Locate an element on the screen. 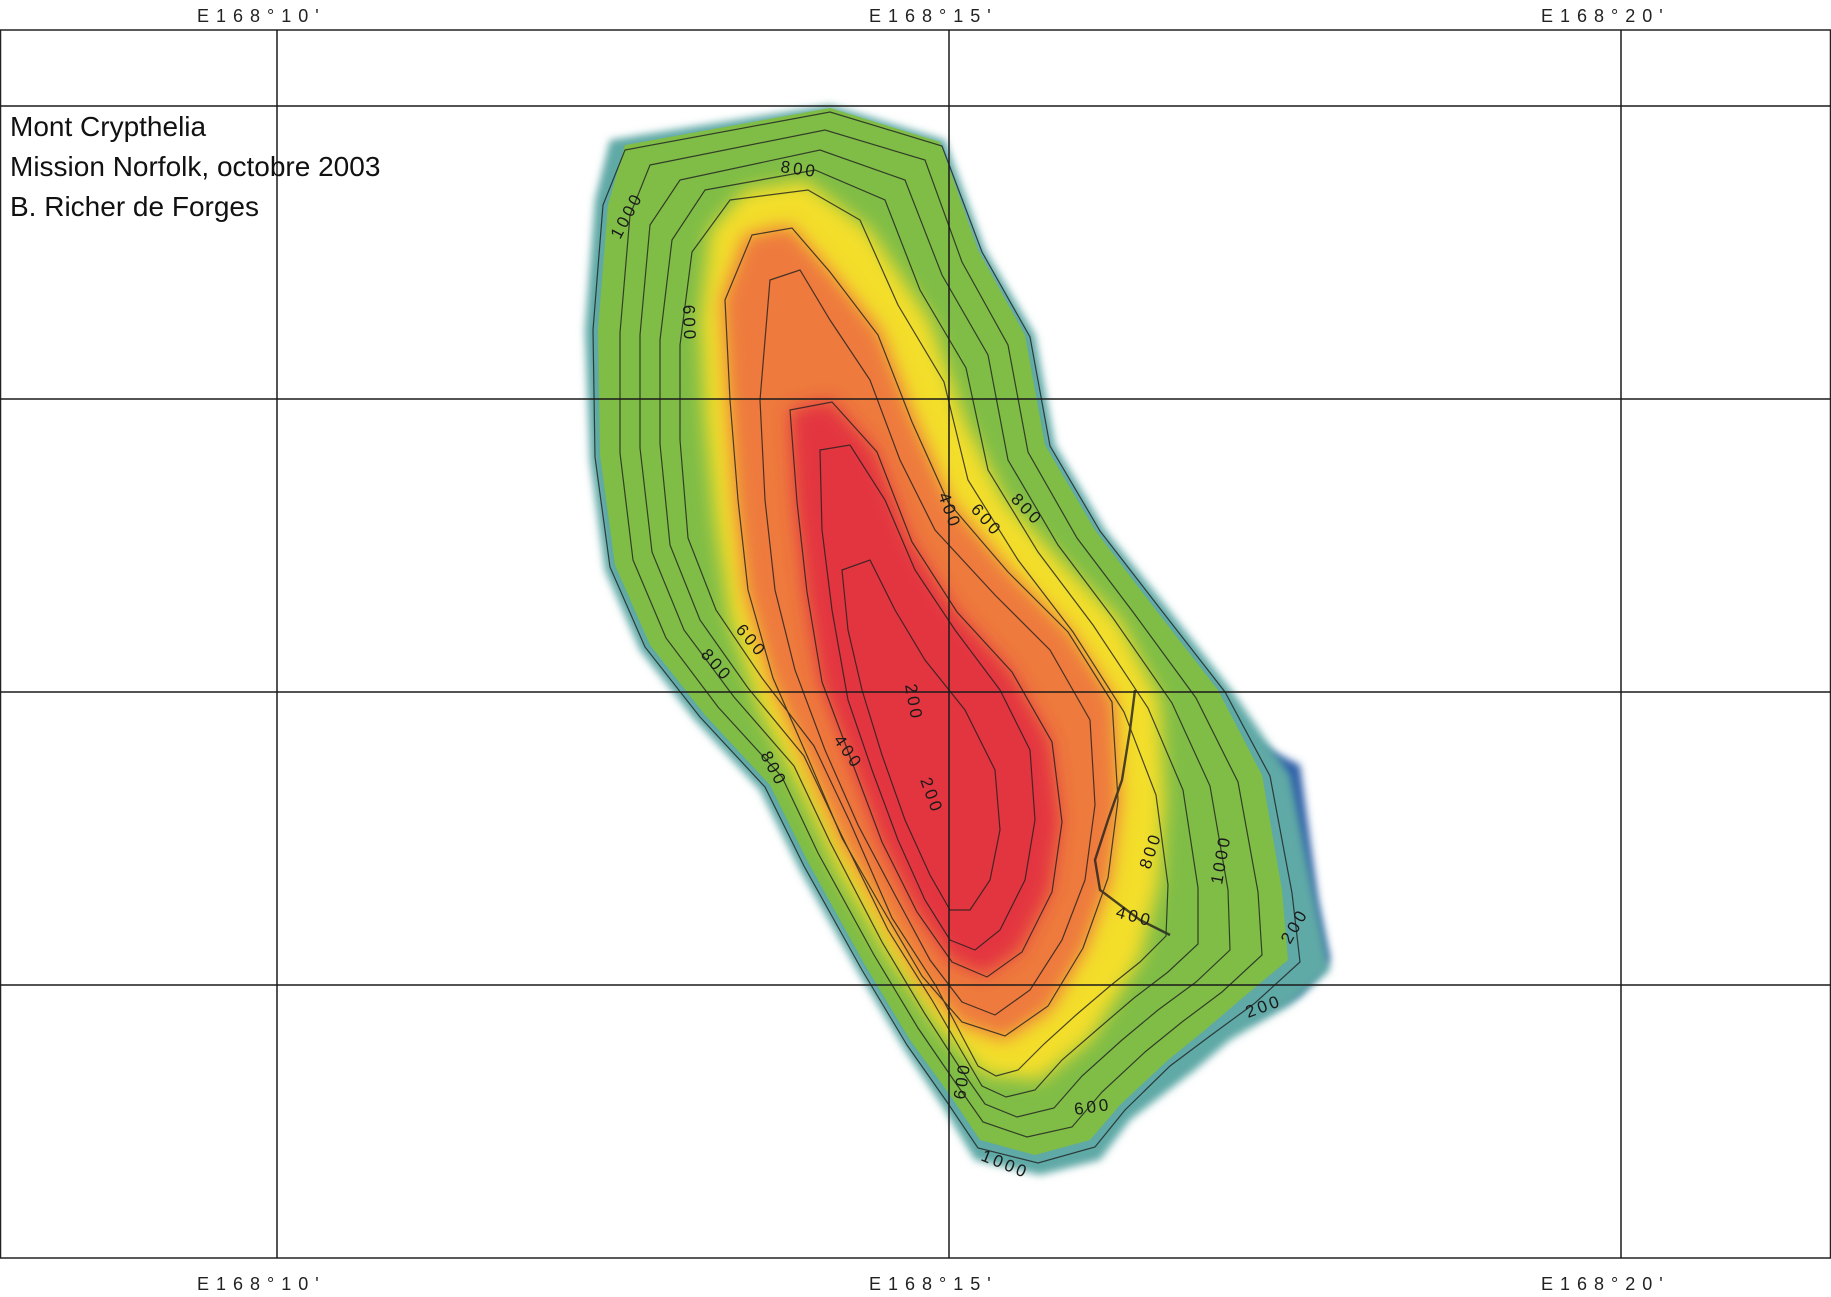 The height and width of the screenshot is (1297, 1831). longitude-labels-bottom: E168°10' E168°15' E168°20' is located at coordinates (933, 1284).